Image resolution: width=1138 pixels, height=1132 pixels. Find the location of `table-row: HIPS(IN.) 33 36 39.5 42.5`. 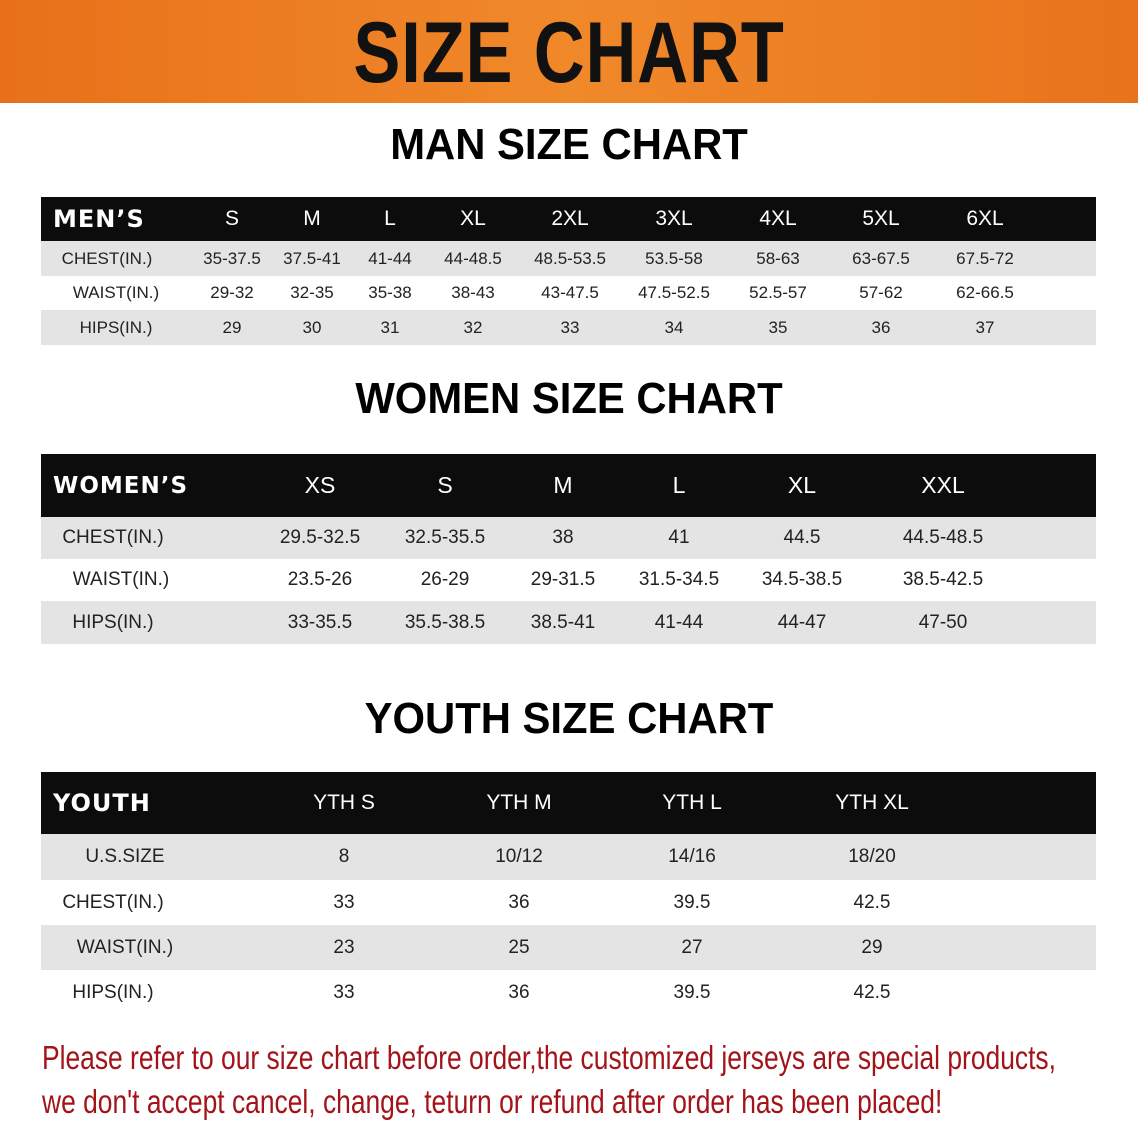

table-row: HIPS(IN.) 33 36 39.5 42.5 is located at coordinates (568, 992).